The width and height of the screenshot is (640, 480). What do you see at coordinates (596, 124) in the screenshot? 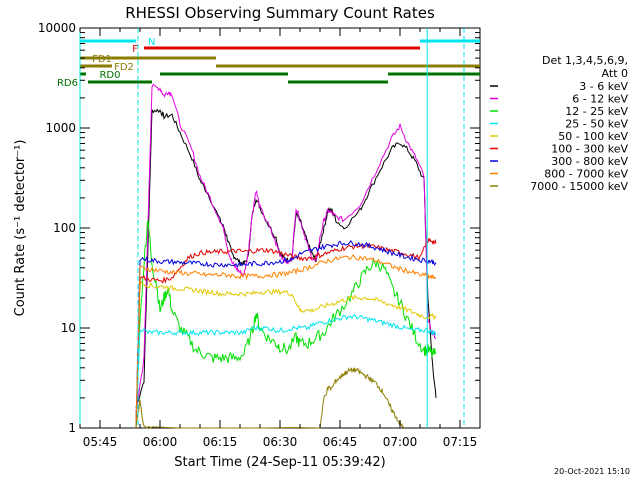
I see `legend-label: 25 - 50 keV` at bounding box center [596, 124].